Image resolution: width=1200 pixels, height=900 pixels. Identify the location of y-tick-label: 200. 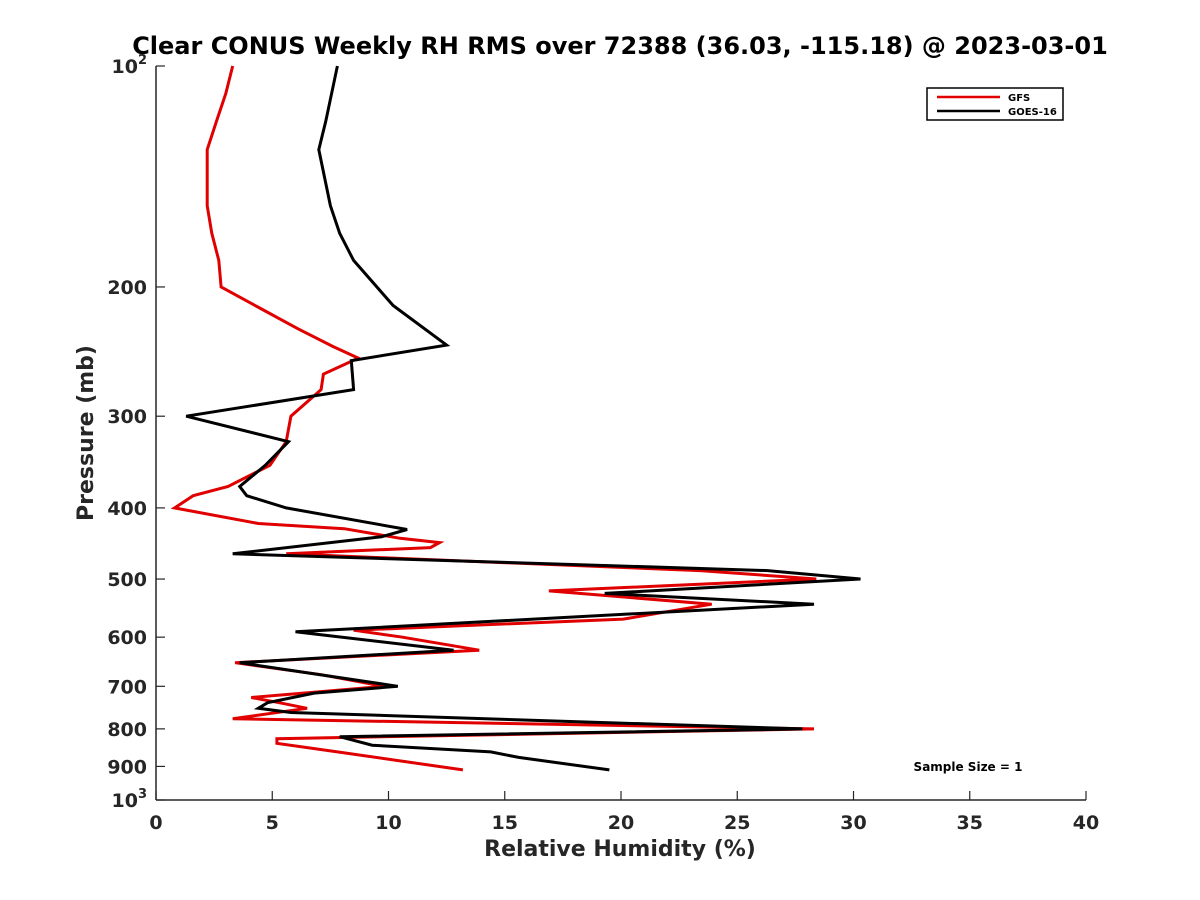
(127, 288).